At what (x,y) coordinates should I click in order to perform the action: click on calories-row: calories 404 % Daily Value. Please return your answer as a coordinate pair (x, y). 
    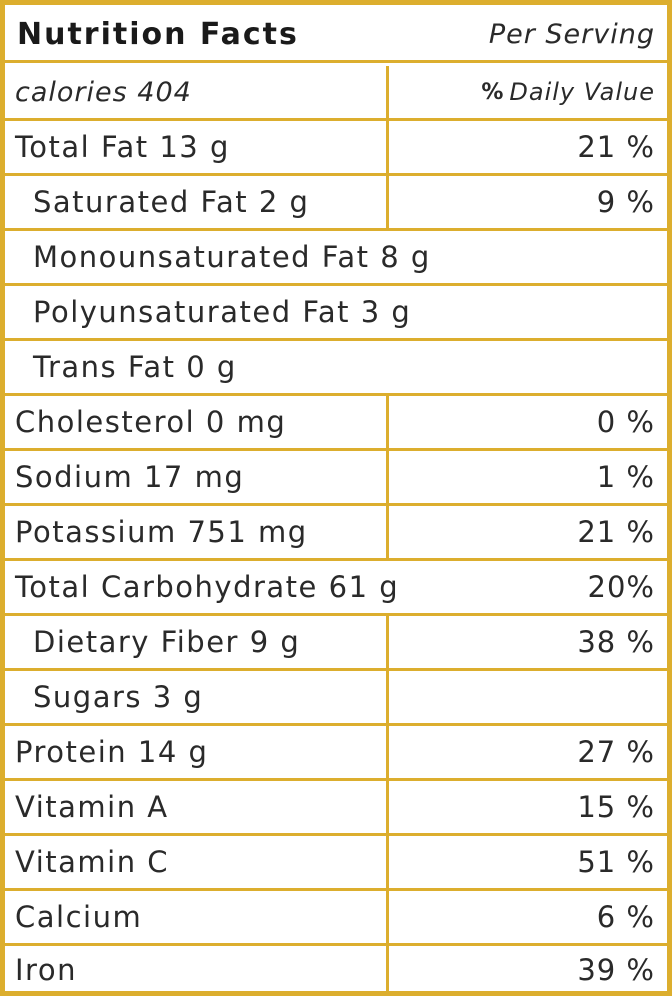
    Looking at the image, I should click on (336, 93).